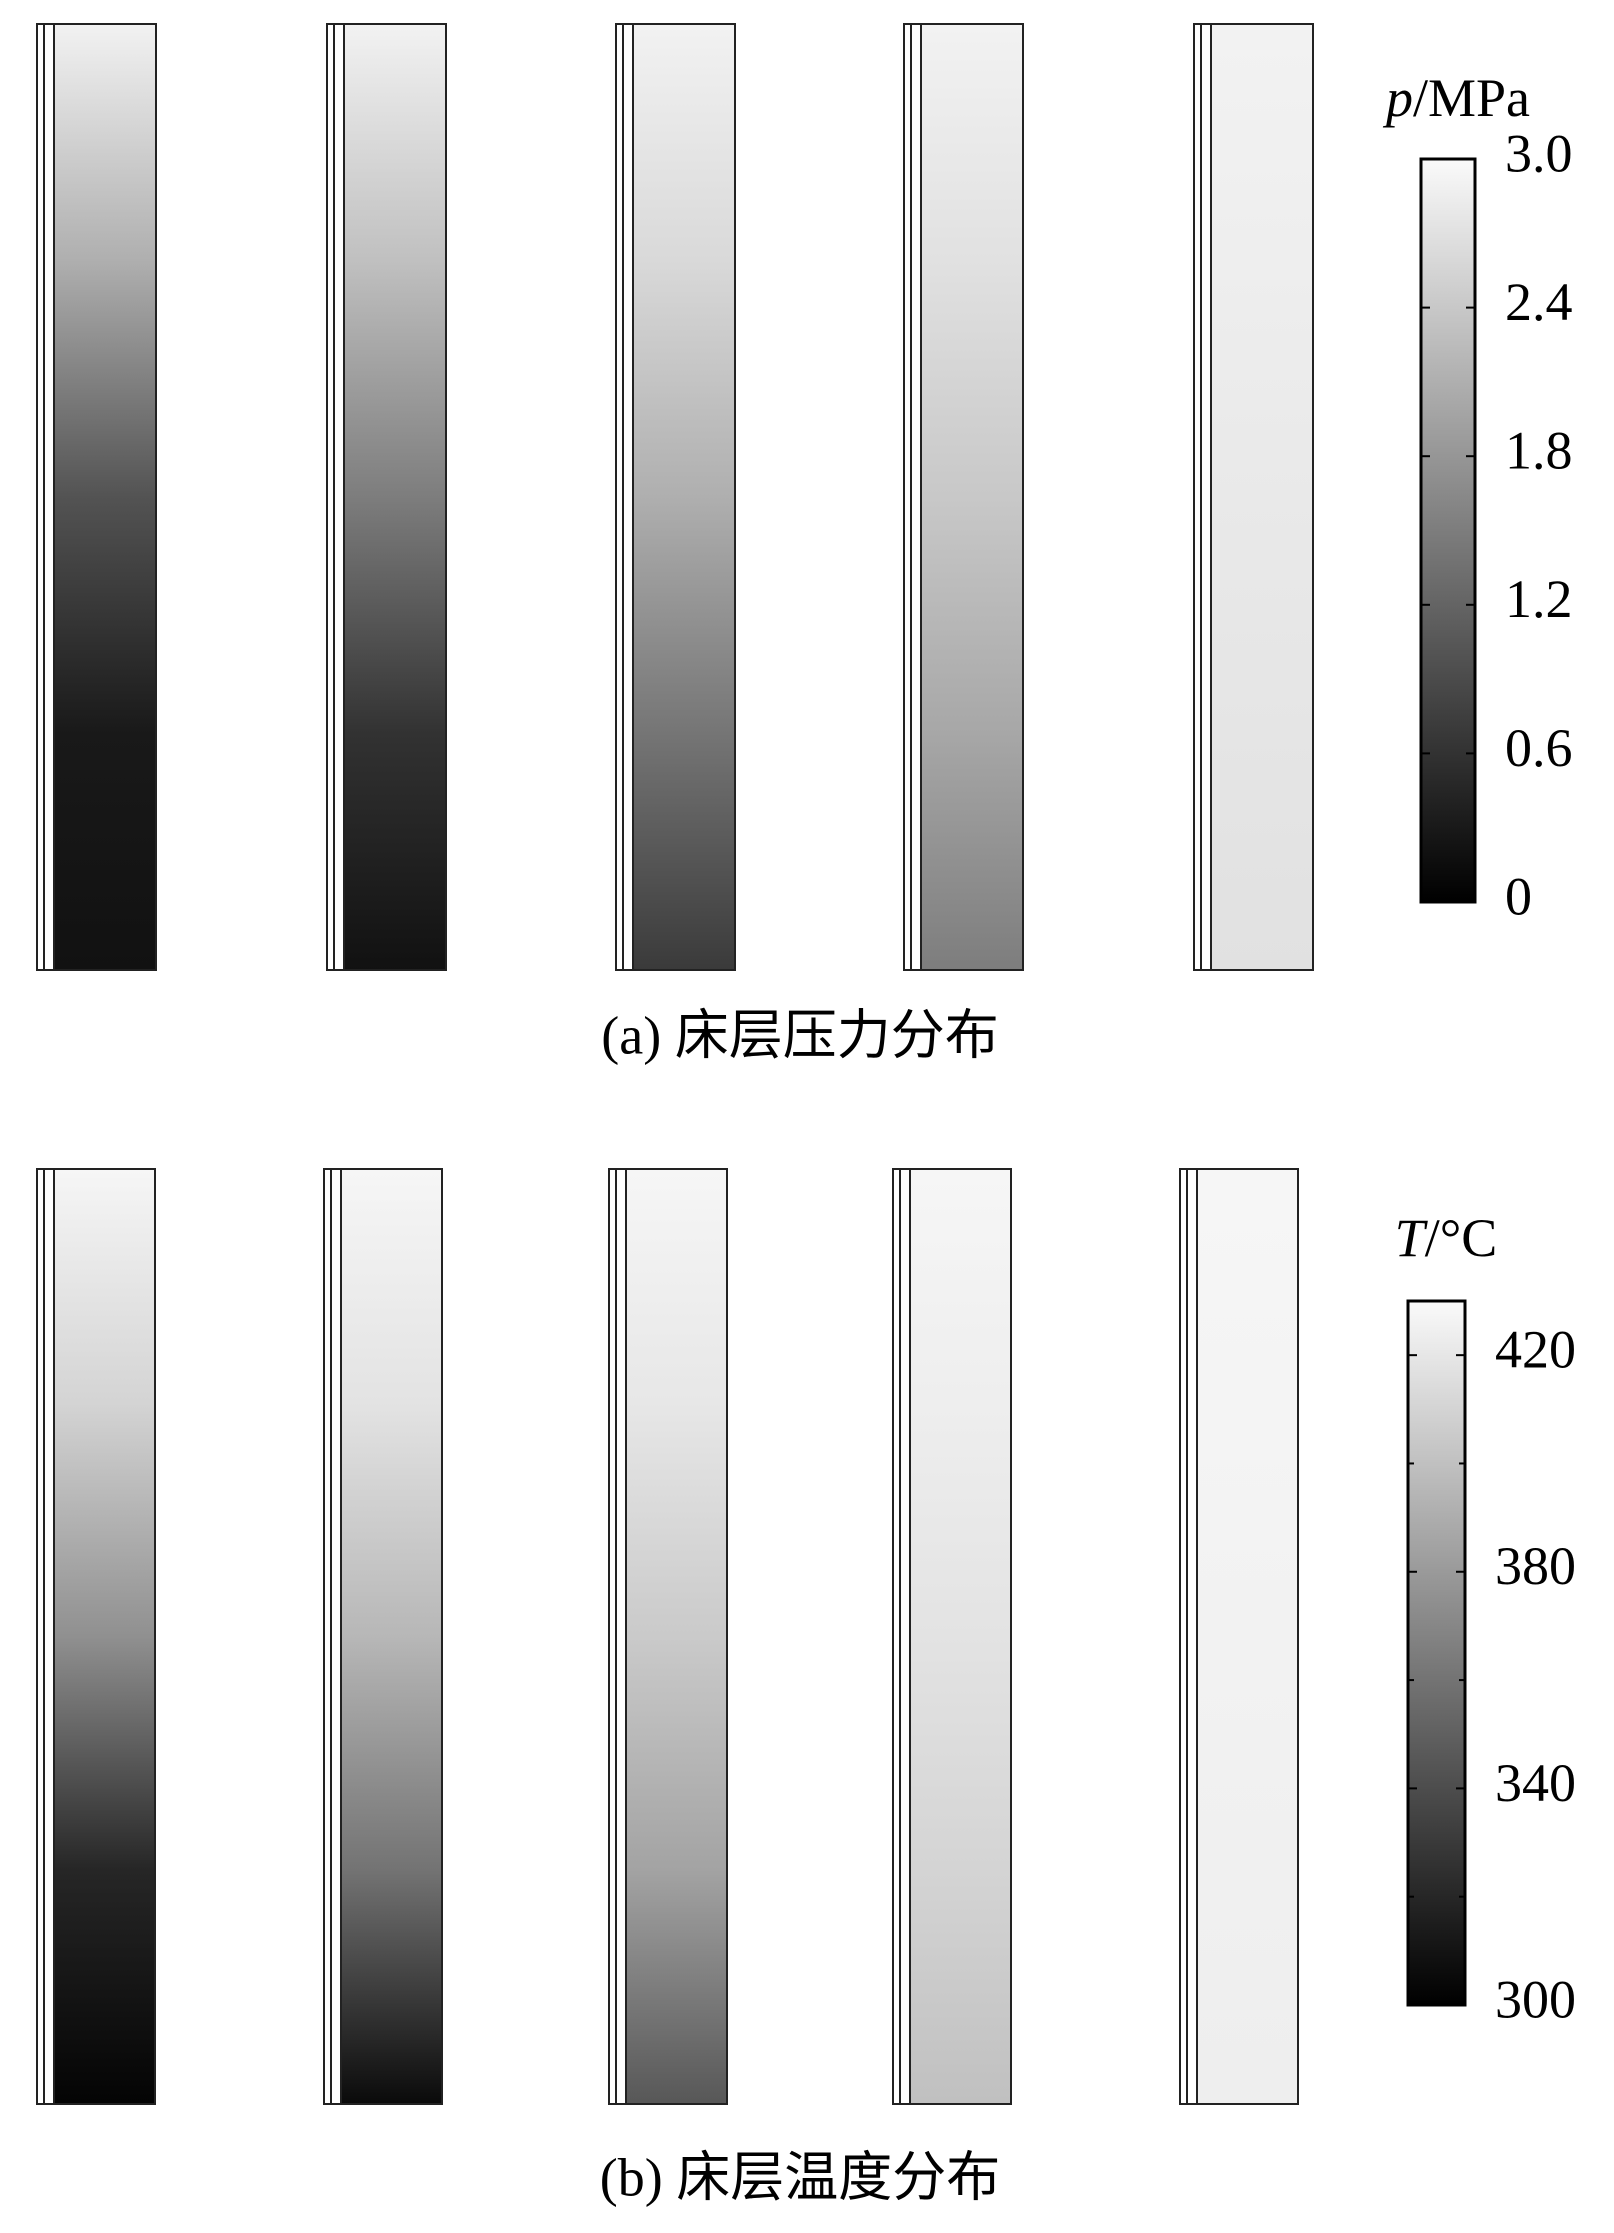 This screenshot has width=1614, height=2233. What do you see at coordinates (800, 2177) in the screenshot?
I see `panel-caption: (b) 床层温度分布` at bounding box center [800, 2177].